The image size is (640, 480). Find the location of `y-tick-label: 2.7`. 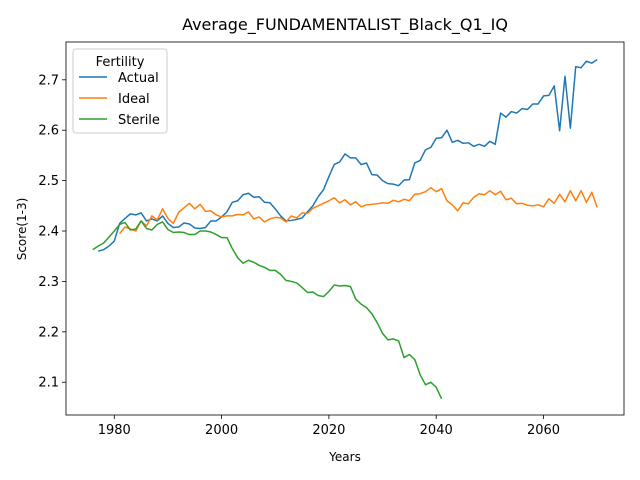

y-tick-label: 2.7 is located at coordinates (48, 80).